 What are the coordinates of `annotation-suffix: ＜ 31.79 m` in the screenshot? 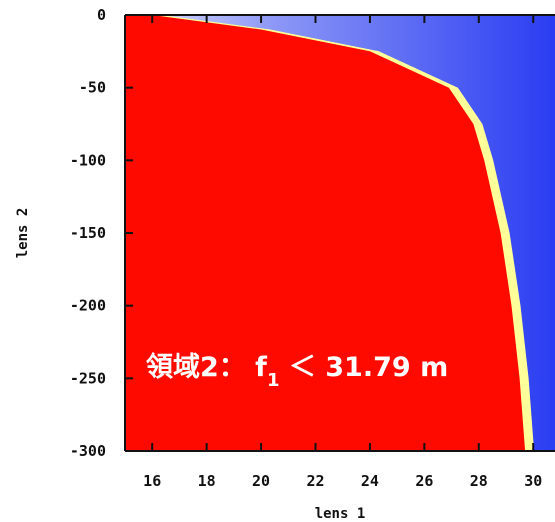 It's located at (363, 367).